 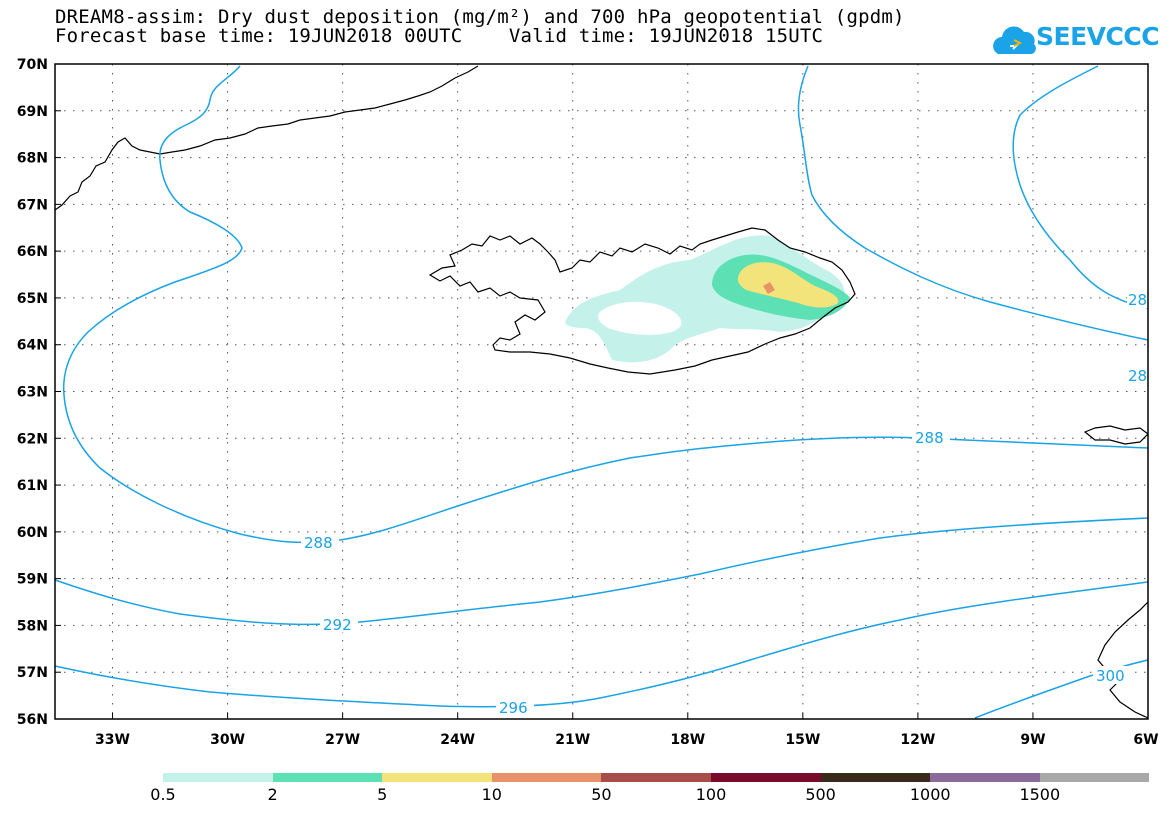 I want to click on greenland-coast, so click(x=266, y=138).